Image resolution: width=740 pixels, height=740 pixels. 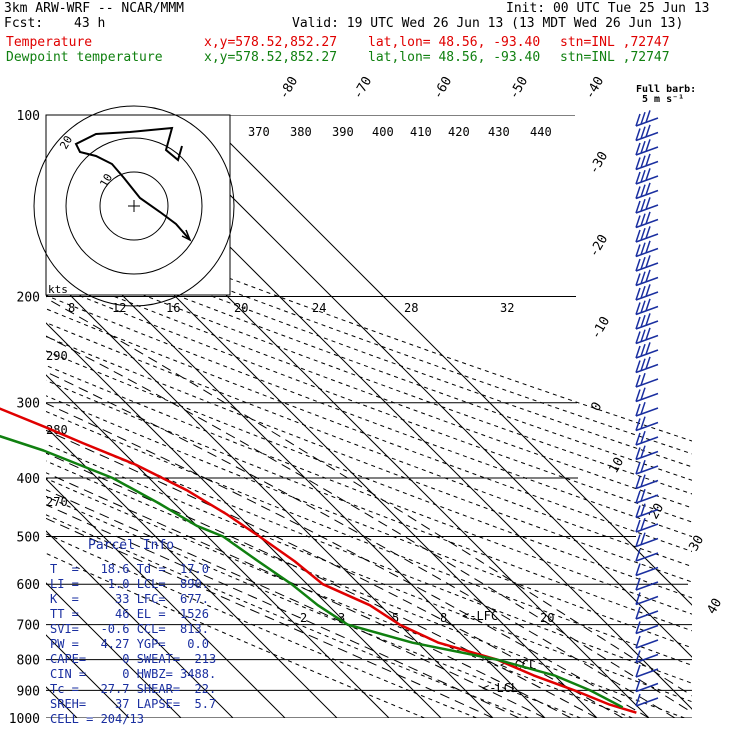 I want to click on model-title: 3km ARW-WRF -- NCAR/MMM, so click(x=94, y=8).